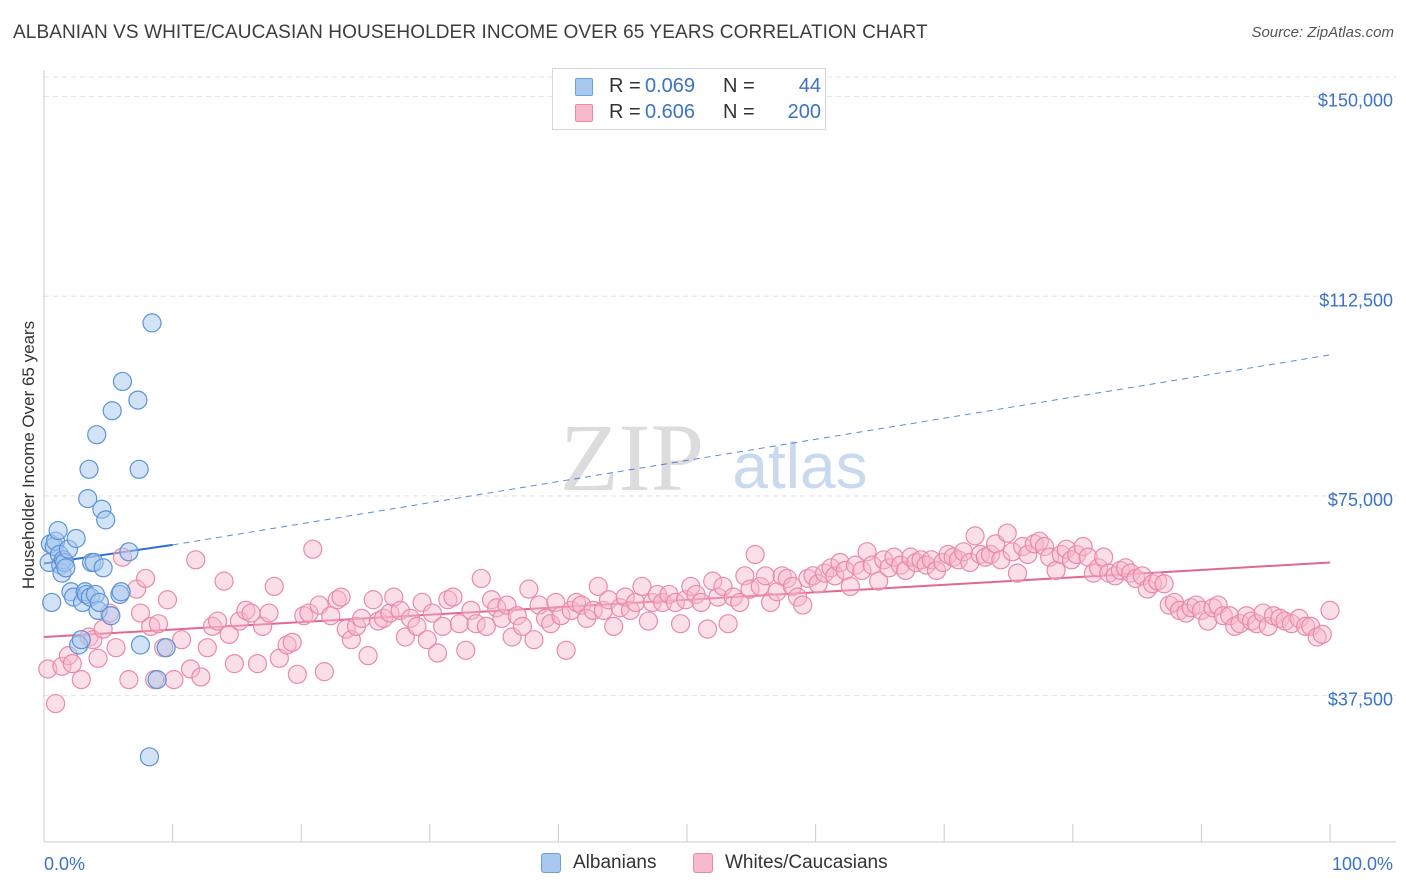 Image resolution: width=1406 pixels, height=892 pixels. Describe the element at coordinates (28, 455) in the screenshot. I see `y-axis-label: Householder Income Over 65 years` at that location.